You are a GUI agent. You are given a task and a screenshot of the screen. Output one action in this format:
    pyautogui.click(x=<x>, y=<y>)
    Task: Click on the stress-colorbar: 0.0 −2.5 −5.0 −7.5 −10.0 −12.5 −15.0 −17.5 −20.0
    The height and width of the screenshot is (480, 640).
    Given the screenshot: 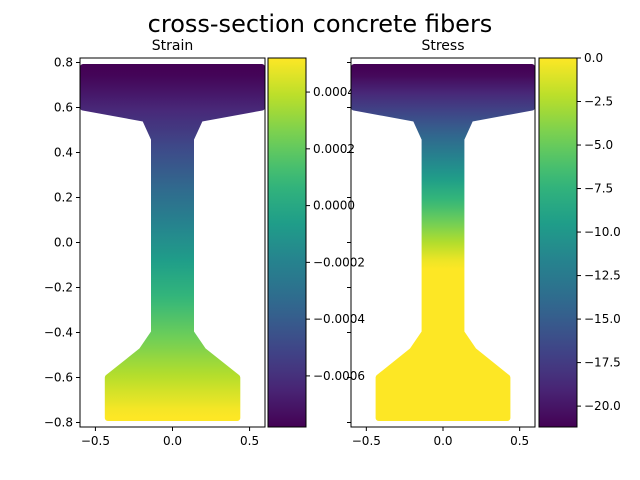 What is the action you would take?
    pyautogui.click(x=579, y=239)
    